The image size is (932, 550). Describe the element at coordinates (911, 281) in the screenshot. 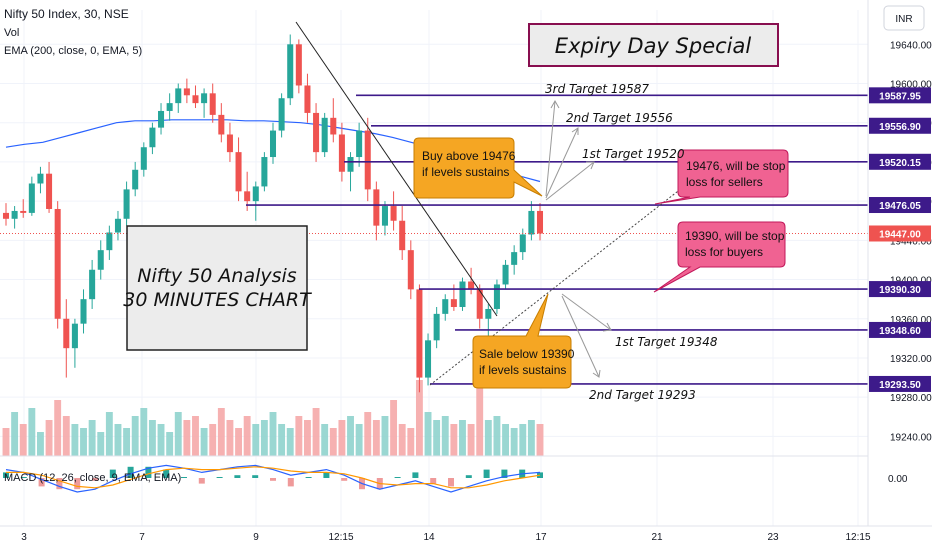

I see `price-tick-label: 19400.00` at that location.